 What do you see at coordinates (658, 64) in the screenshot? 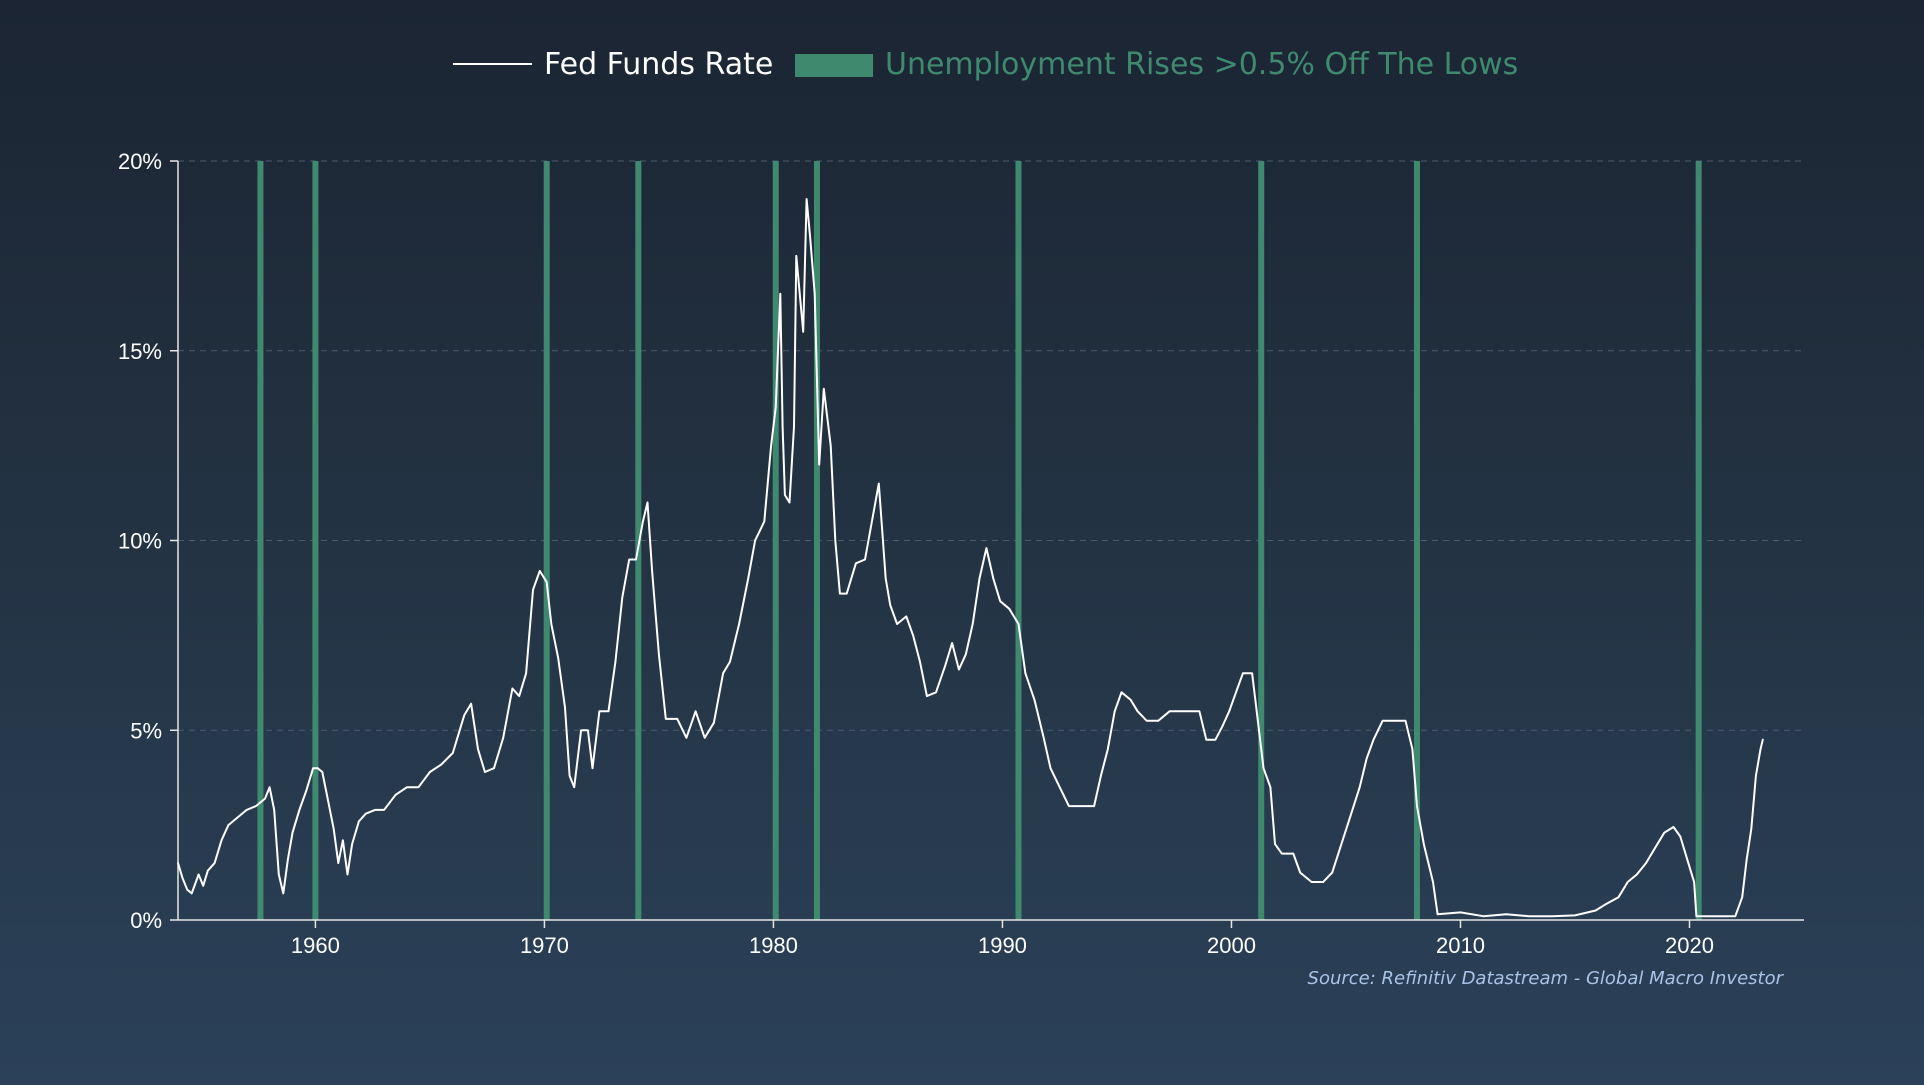
I see `legend-line-label: Fed Funds Rate` at bounding box center [658, 64].